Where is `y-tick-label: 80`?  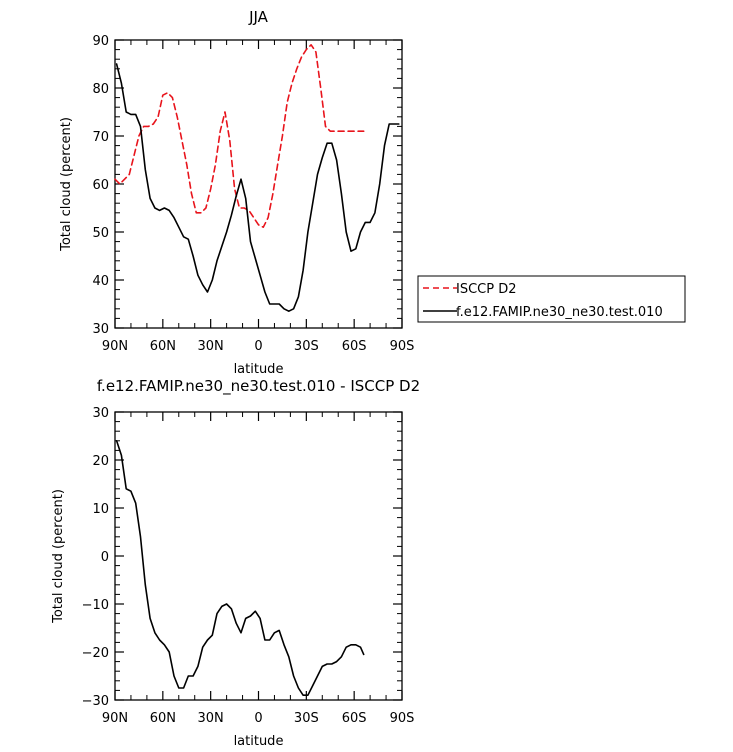 y-tick-label: 80 is located at coordinates (100, 89).